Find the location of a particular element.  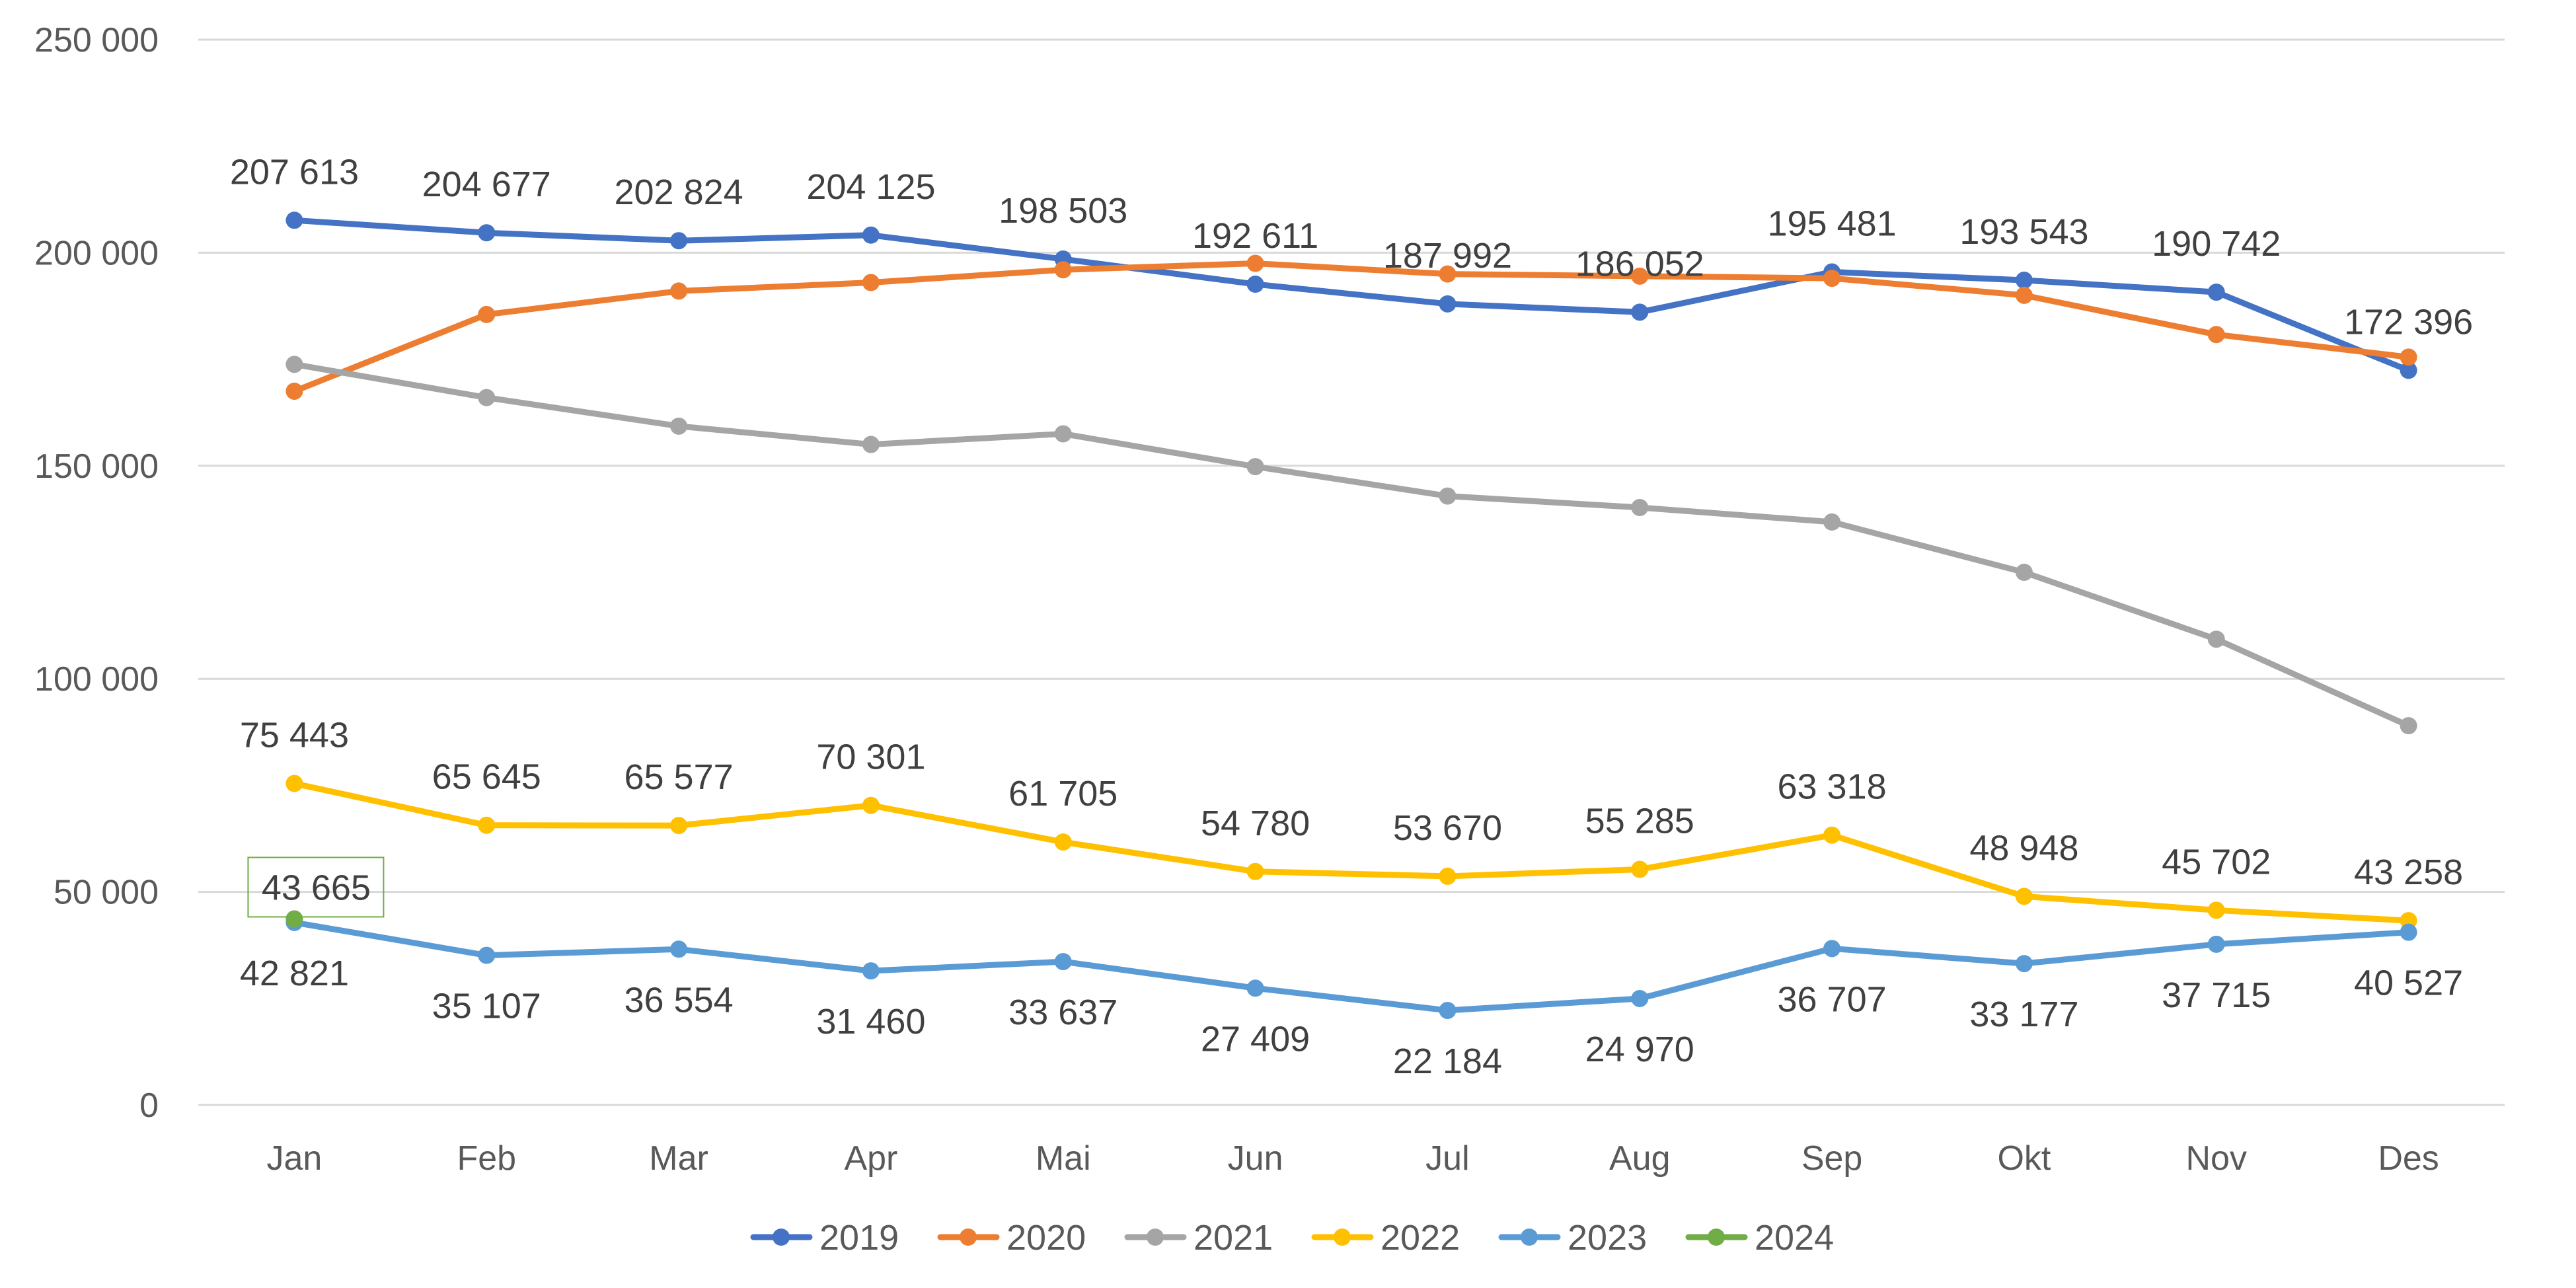

series-2023-data-label: 35 107 is located at coordinates (486, 1007).